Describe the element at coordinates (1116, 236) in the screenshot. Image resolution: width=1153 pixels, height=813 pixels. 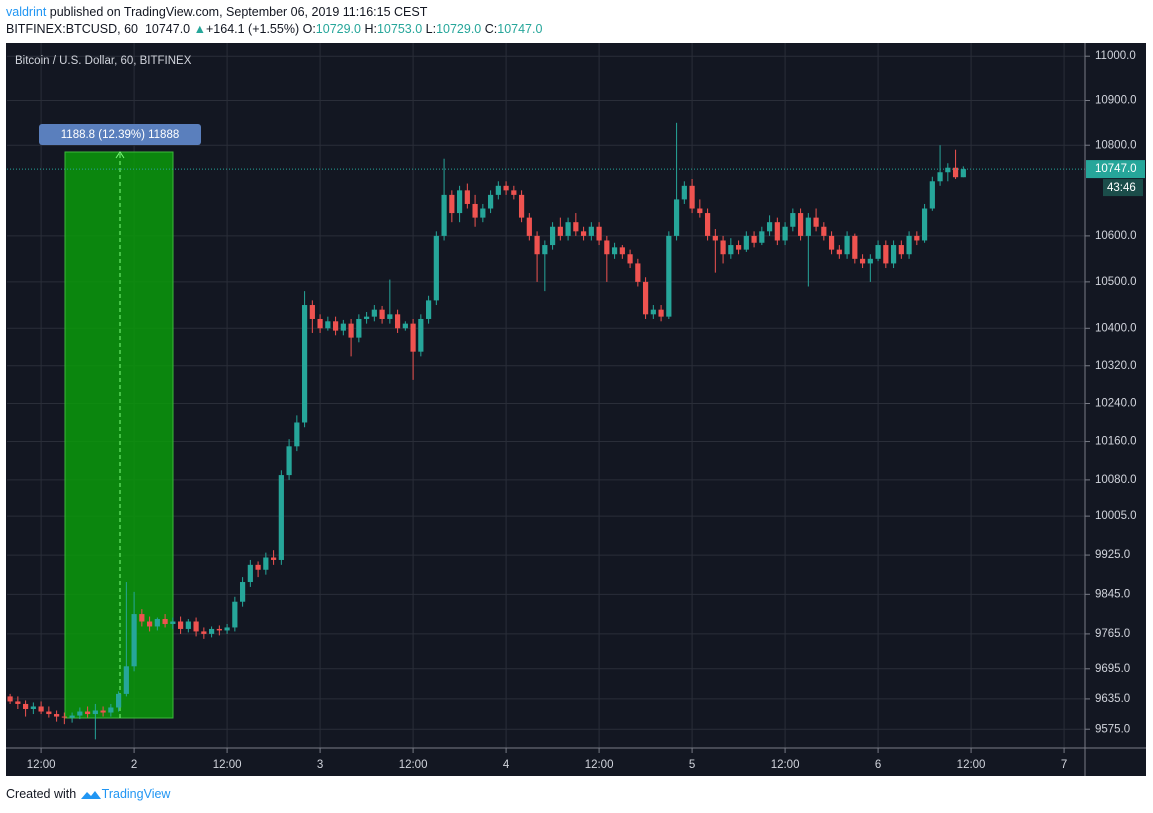
I see `y-tick-label: 10600.0` at that location.